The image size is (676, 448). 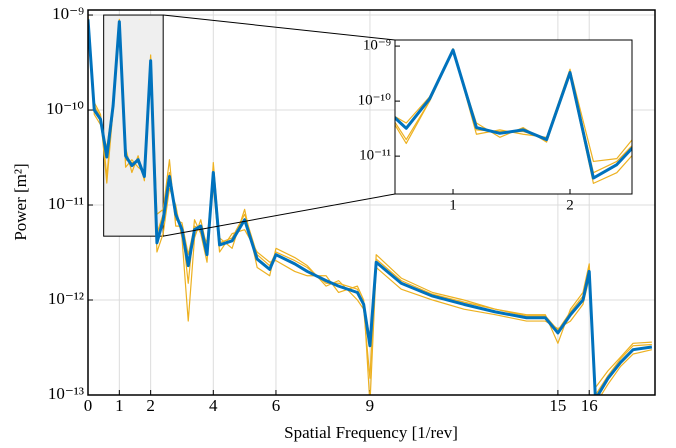 I want to click on x-tick-label: 9, so click(x=370, y=405).